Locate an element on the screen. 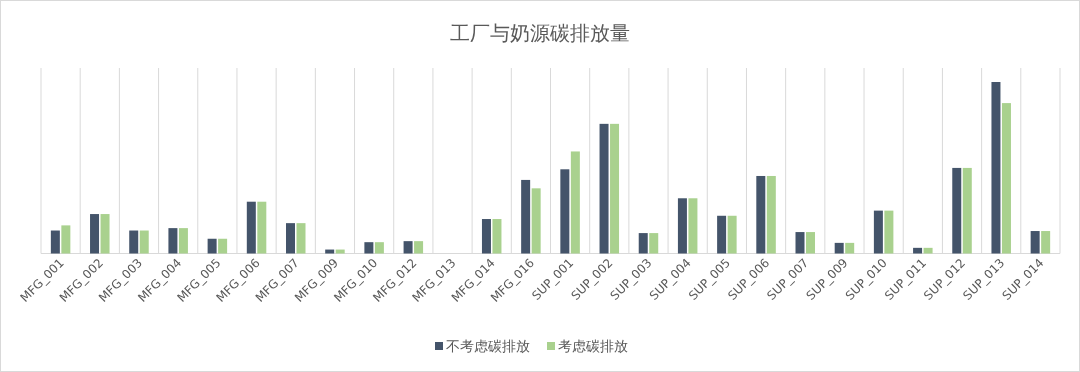 The image size is (1080, 372). legend-label: 考虑碳排放 is located at coordinates (593, 346).